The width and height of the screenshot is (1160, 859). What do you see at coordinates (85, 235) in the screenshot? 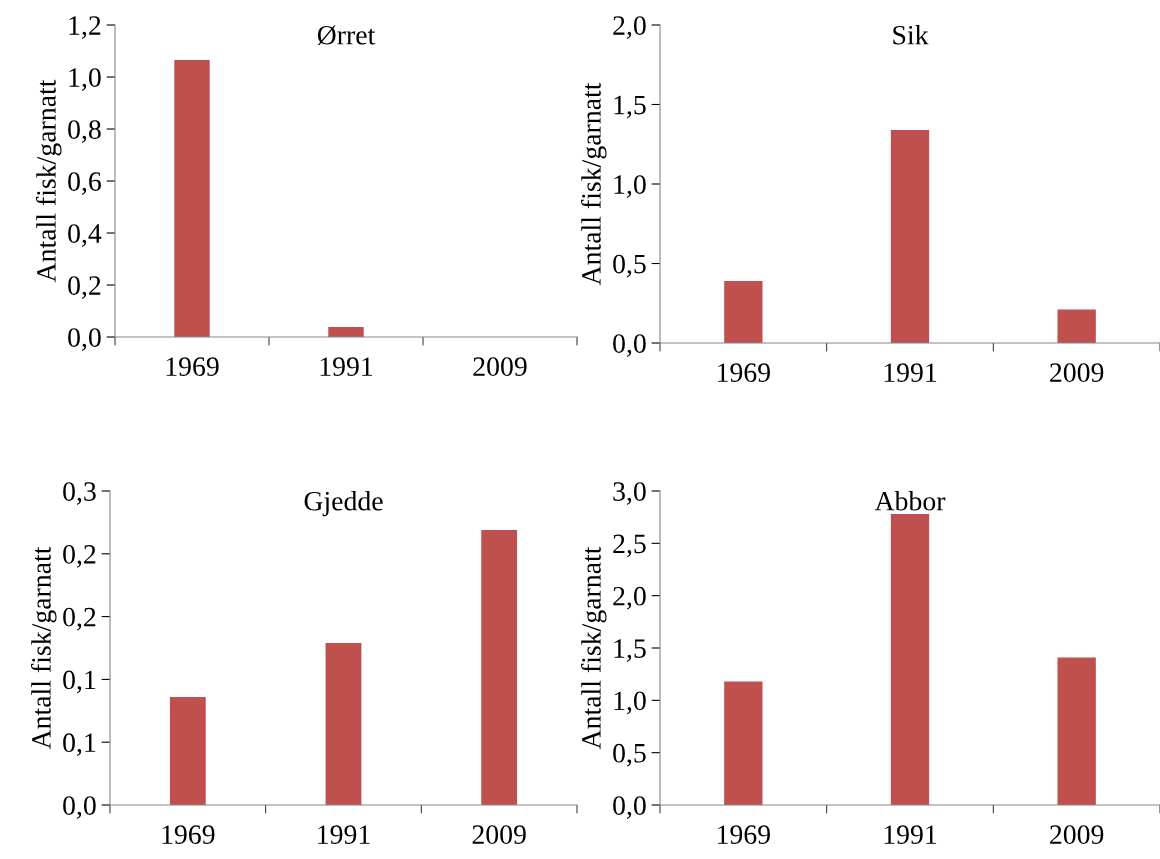
I see `y-tick-label: 0,4` at bounding box center [85, 235].